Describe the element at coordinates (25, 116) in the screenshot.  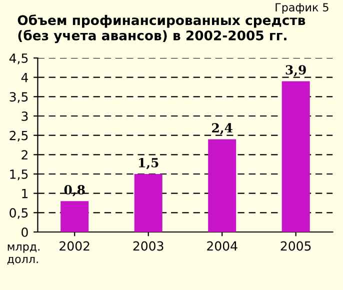
I see `y-tick-label: 3` at that location.